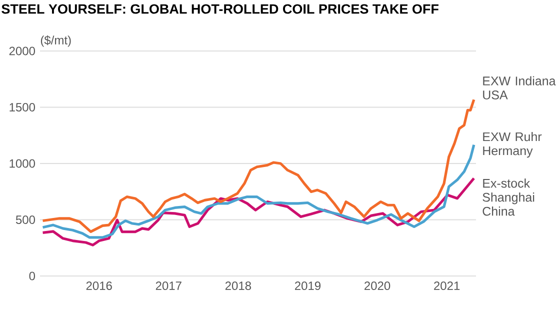 This screenshot has width=560, height=325. I want to click on x-tick-label: 2020, so click(377, 286).